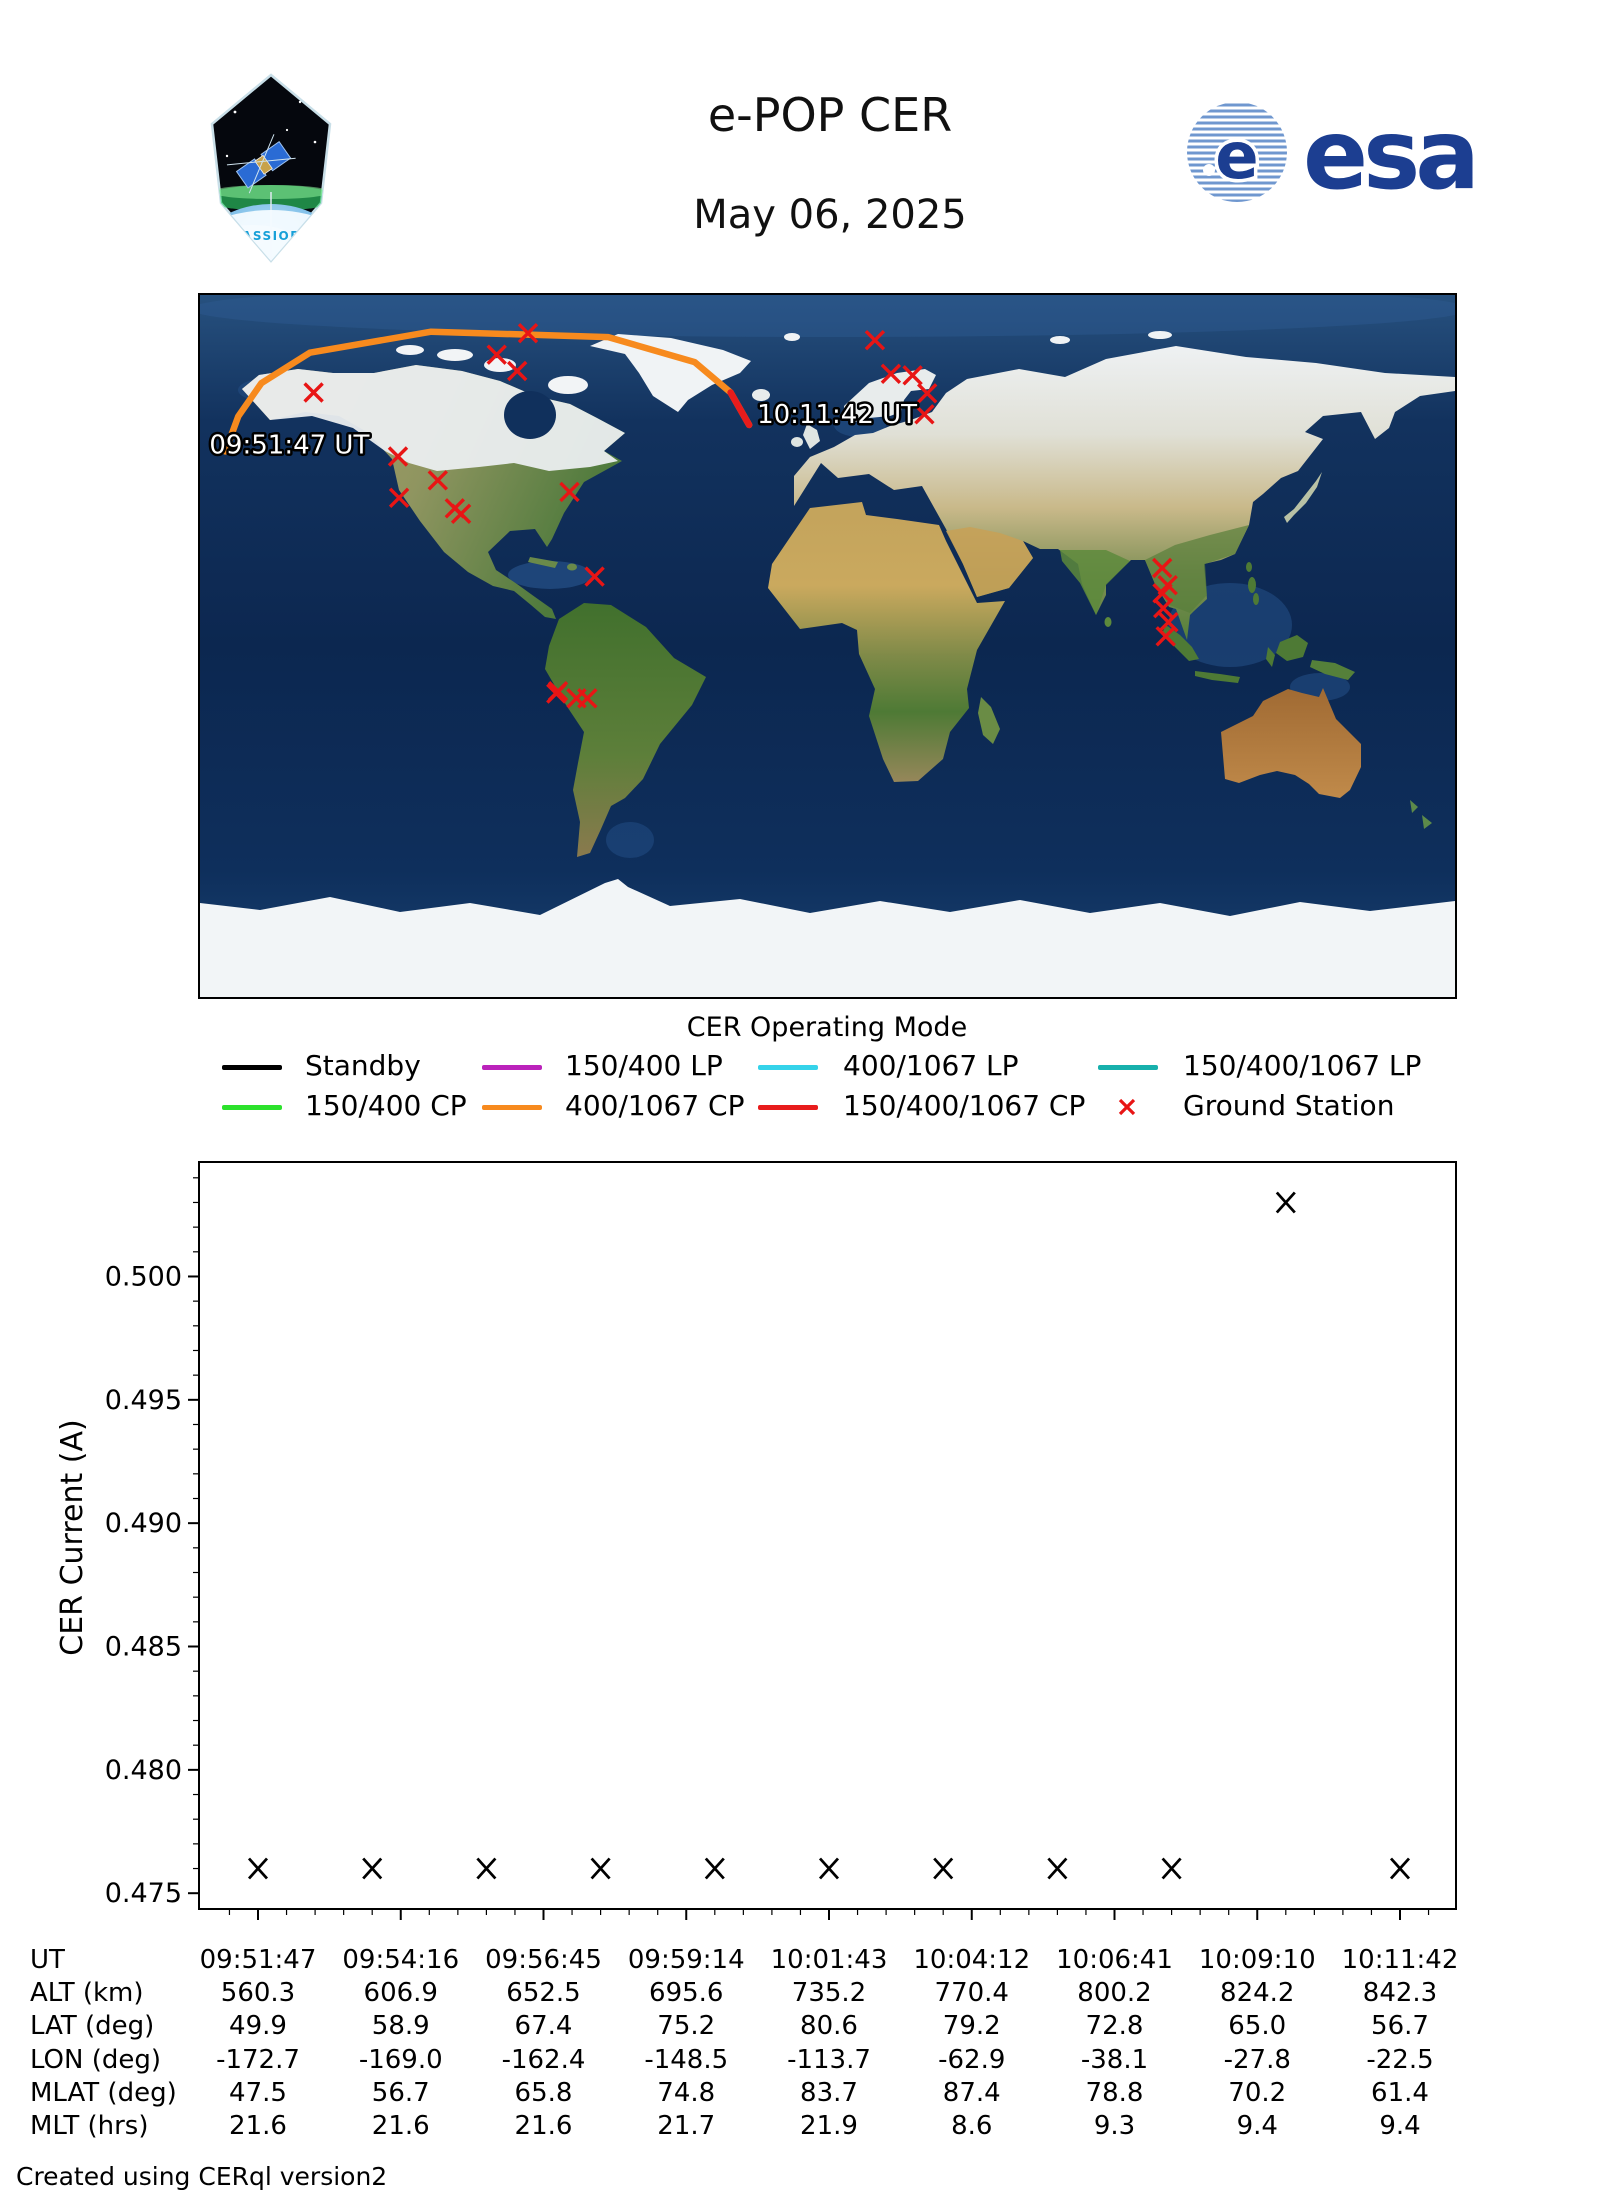 Image resolution: width=1600 pixels, height=2200 pixels. What do you see at coordinates (89, 2126) in the screenshot?
I see `table-row-label: MLT (hrs)` at bounding box center [89, 2126].